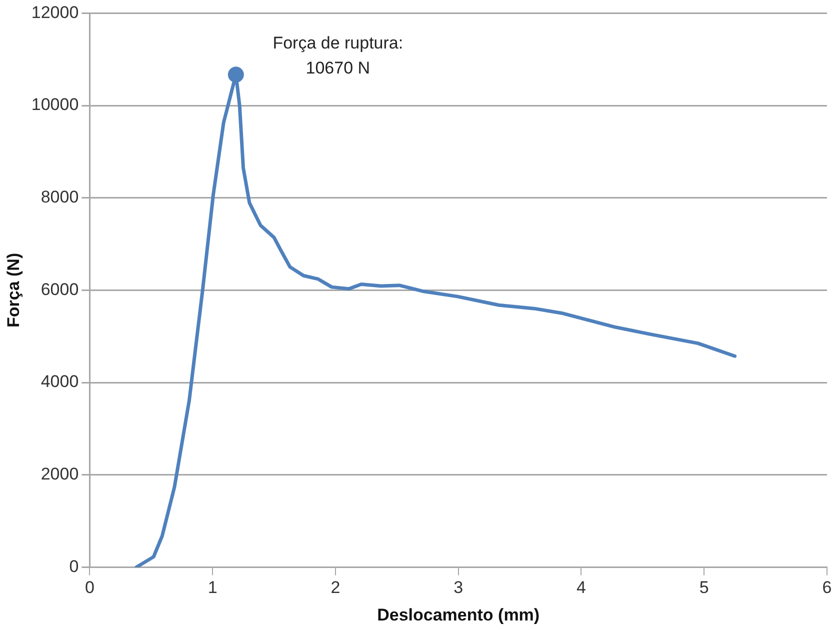  I want to click on x-tick-label: 2, so click(335, 588).